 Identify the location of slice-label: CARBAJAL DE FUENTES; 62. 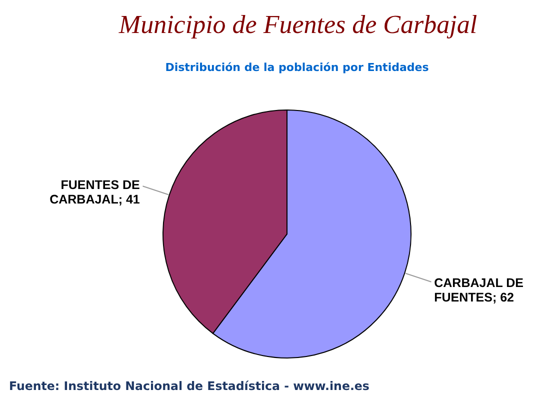
(479, 290).